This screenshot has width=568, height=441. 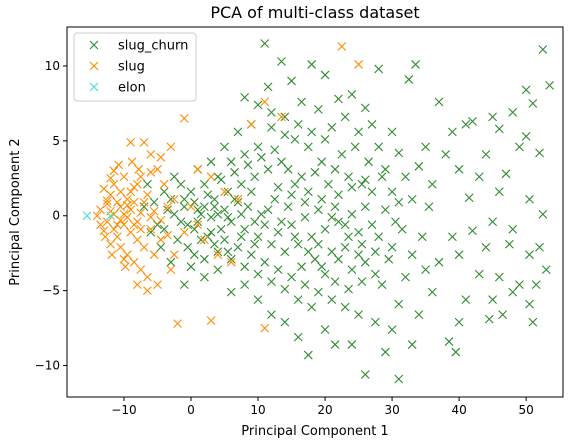 What do you see at coordinates (391, 410) in the screenshot?
I see `x-tick-label: 30` at bounding box center [391, 410].